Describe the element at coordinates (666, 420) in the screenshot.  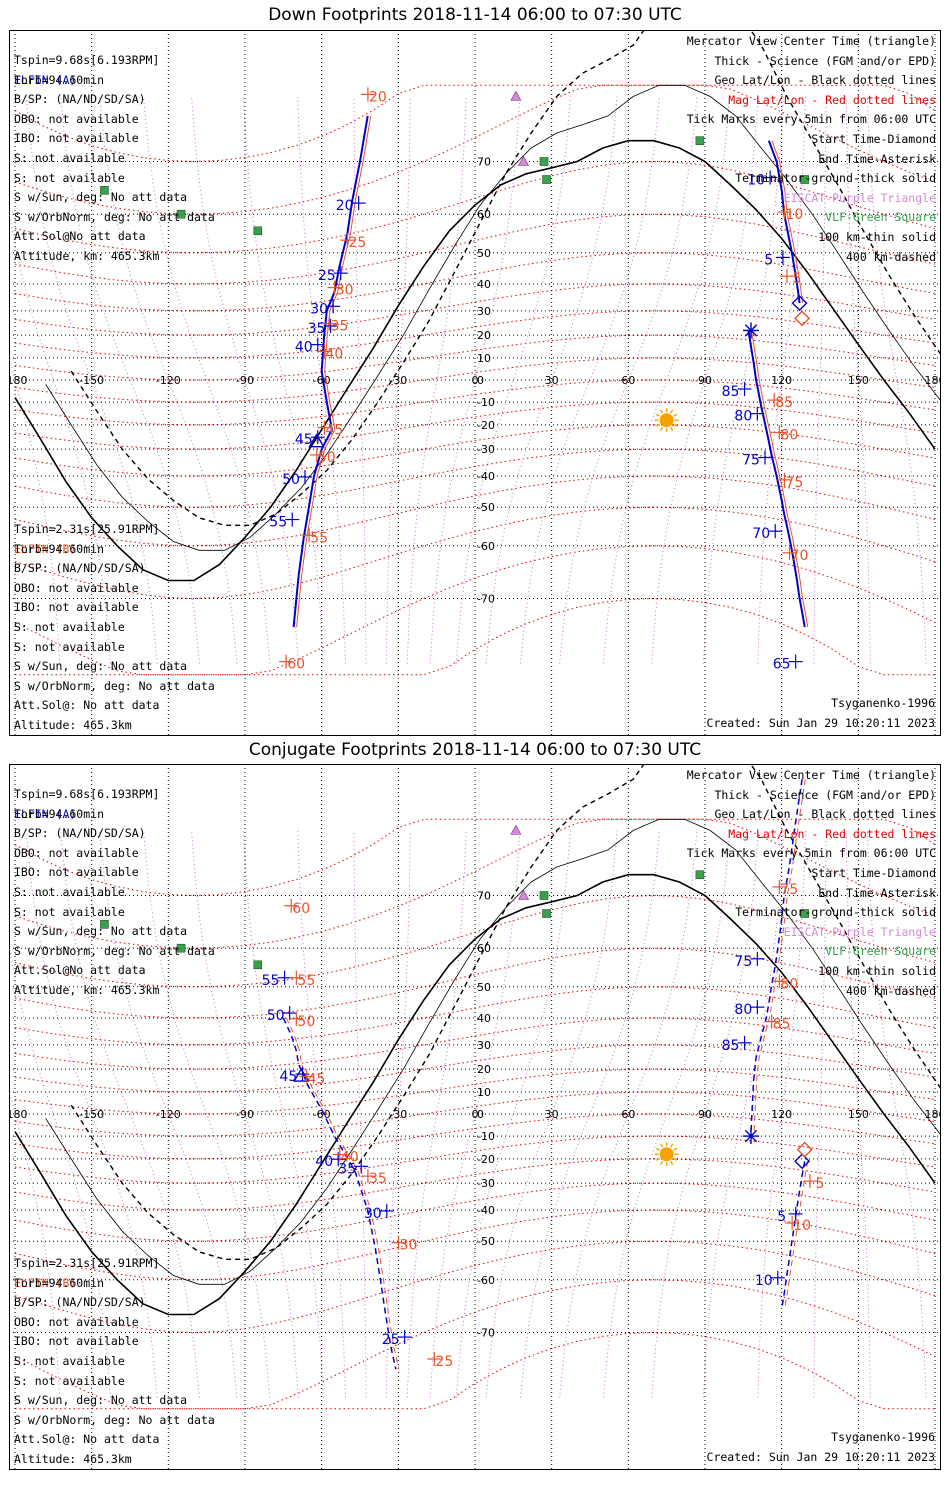
I see `sun-icon` at that location.